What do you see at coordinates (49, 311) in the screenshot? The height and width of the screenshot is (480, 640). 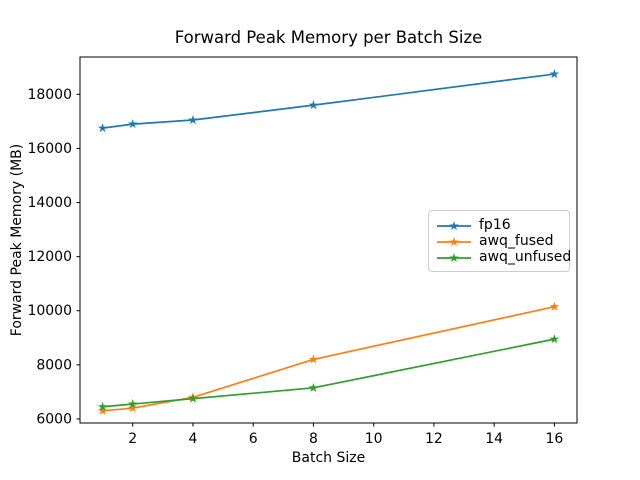 I see `y-tick-label: 10000` at bounding box center [49, 311].